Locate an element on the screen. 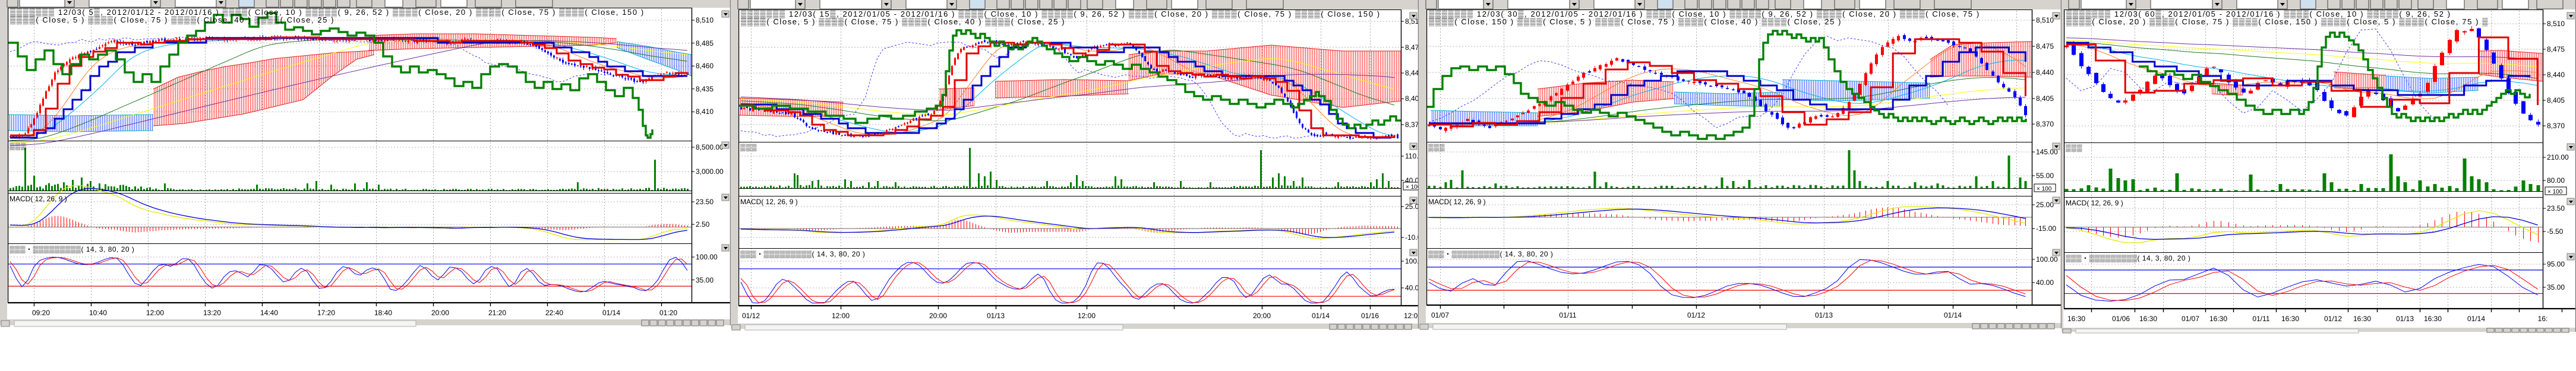 This screenshot has height=371, width=2576. svg-text: 16: is located at coordinates (2543, 319).